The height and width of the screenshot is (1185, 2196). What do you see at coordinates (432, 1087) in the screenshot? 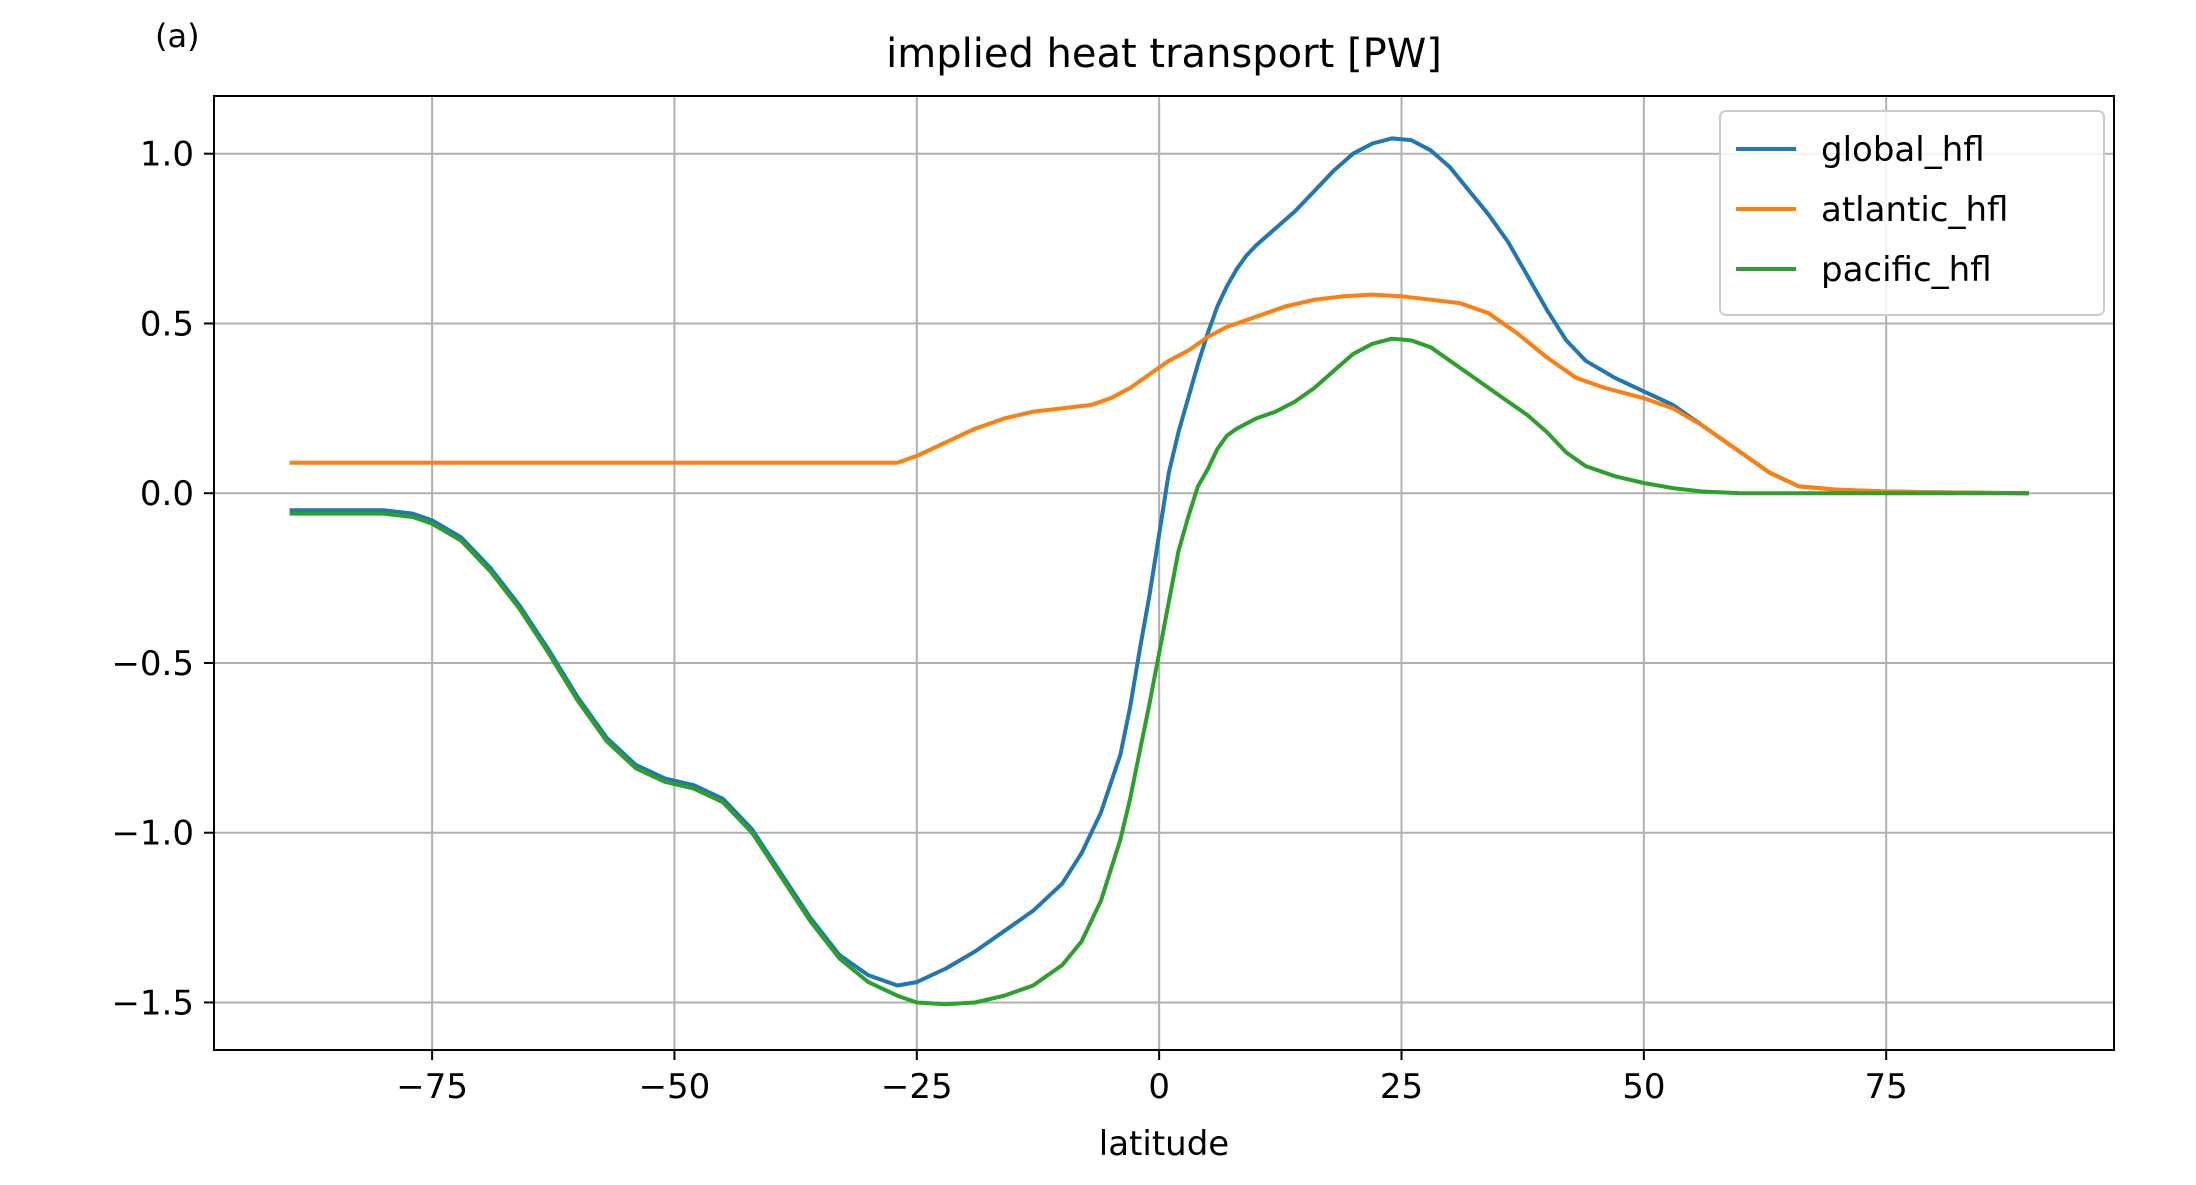
I see `x-tick-label: −75` at bounding box center [432, 1087].